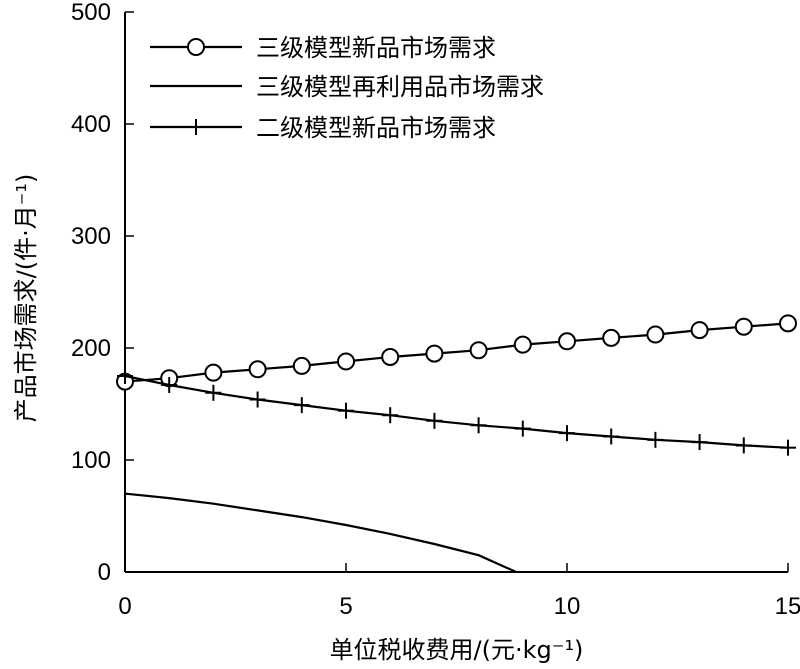 The image size is (800, 669). I want to click on legend-label: 三级模型再利用品市场需求, so click(400, 87).